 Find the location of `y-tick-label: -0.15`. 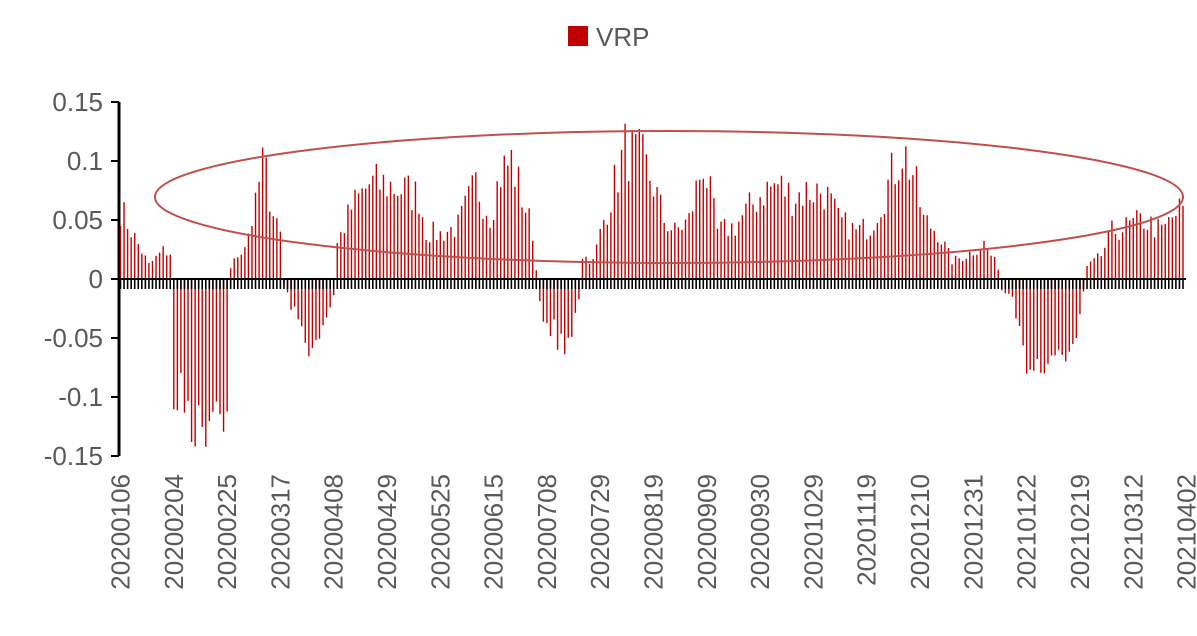

y-tick-label: -0.15 is located at coordinates (73, 456).